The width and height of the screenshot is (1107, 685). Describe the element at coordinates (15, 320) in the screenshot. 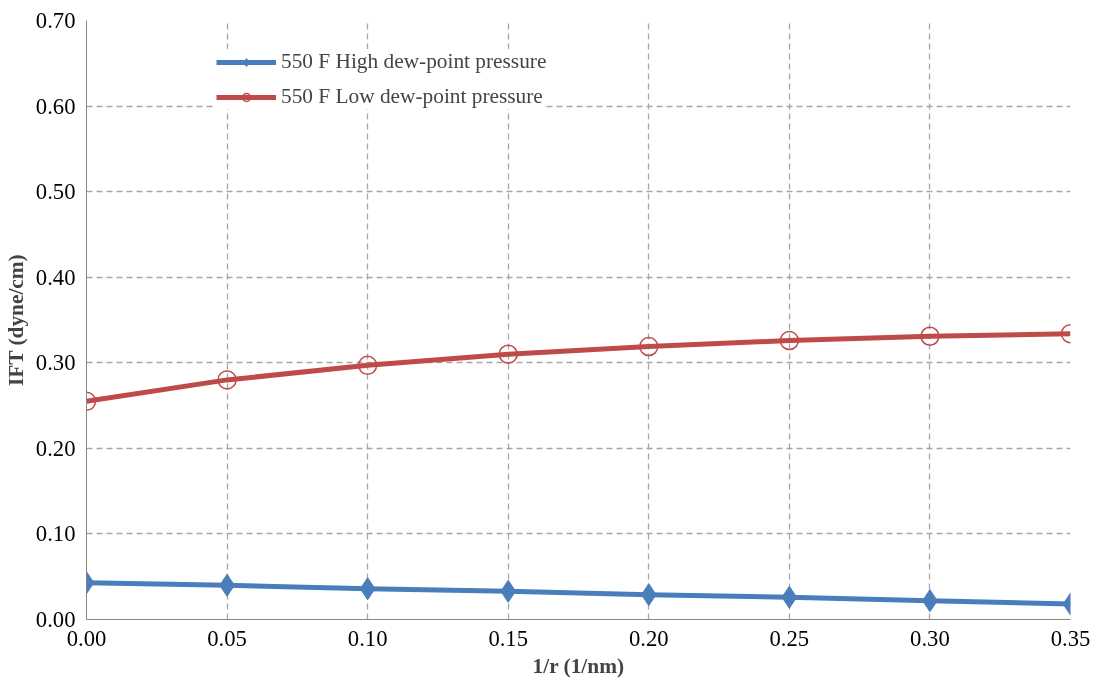

I see `y-axis-title: IFT (dyne/cm)` at that location.